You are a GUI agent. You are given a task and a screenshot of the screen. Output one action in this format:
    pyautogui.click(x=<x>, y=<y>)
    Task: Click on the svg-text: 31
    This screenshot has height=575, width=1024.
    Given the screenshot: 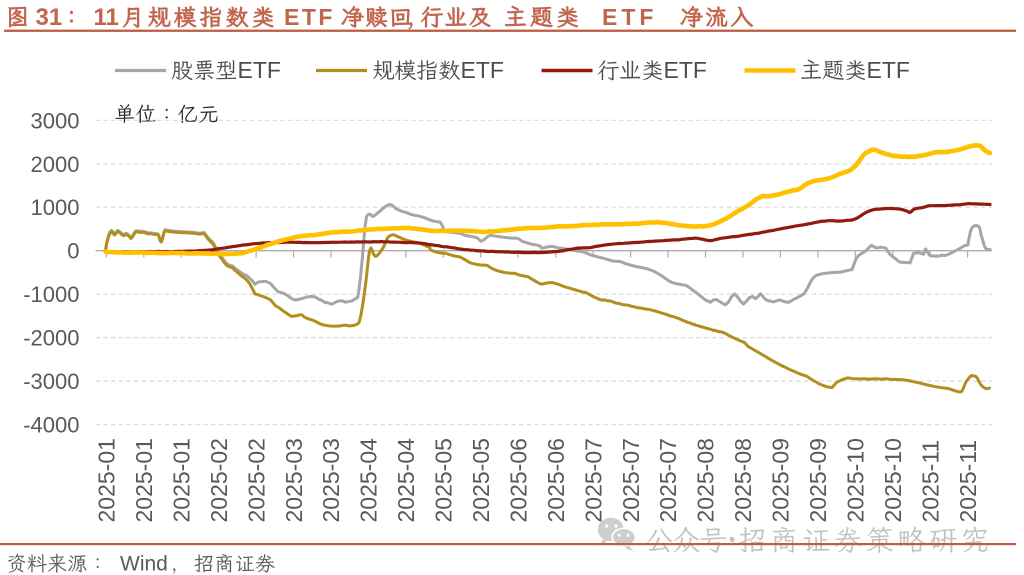 What is the action you would take?
    pyautogui.click(x=49, y=17)
    